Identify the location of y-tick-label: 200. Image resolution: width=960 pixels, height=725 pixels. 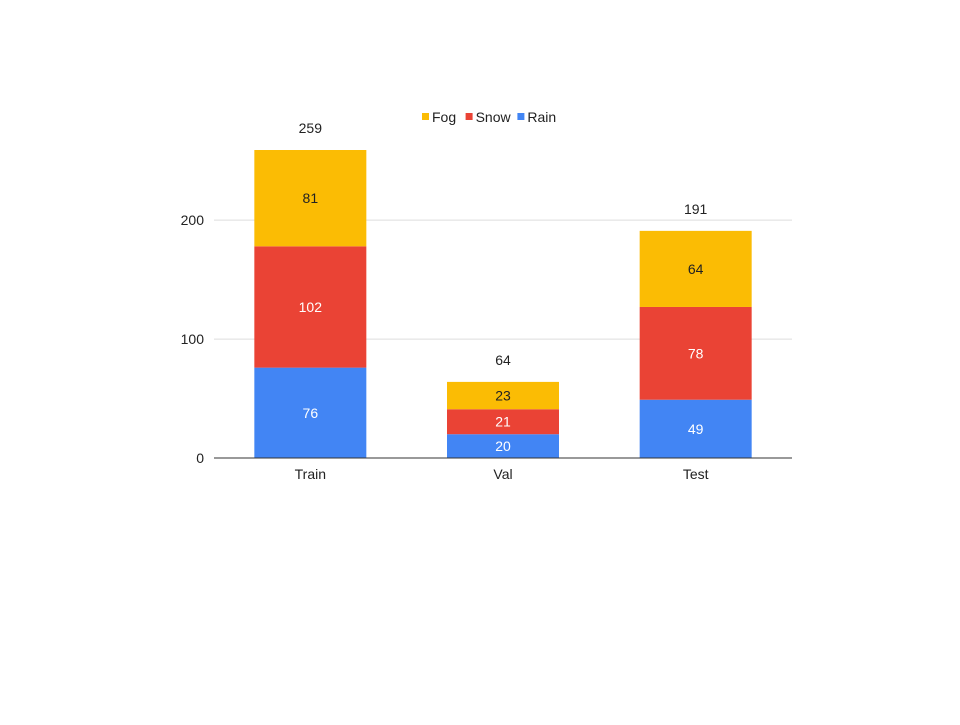
(193, 220).